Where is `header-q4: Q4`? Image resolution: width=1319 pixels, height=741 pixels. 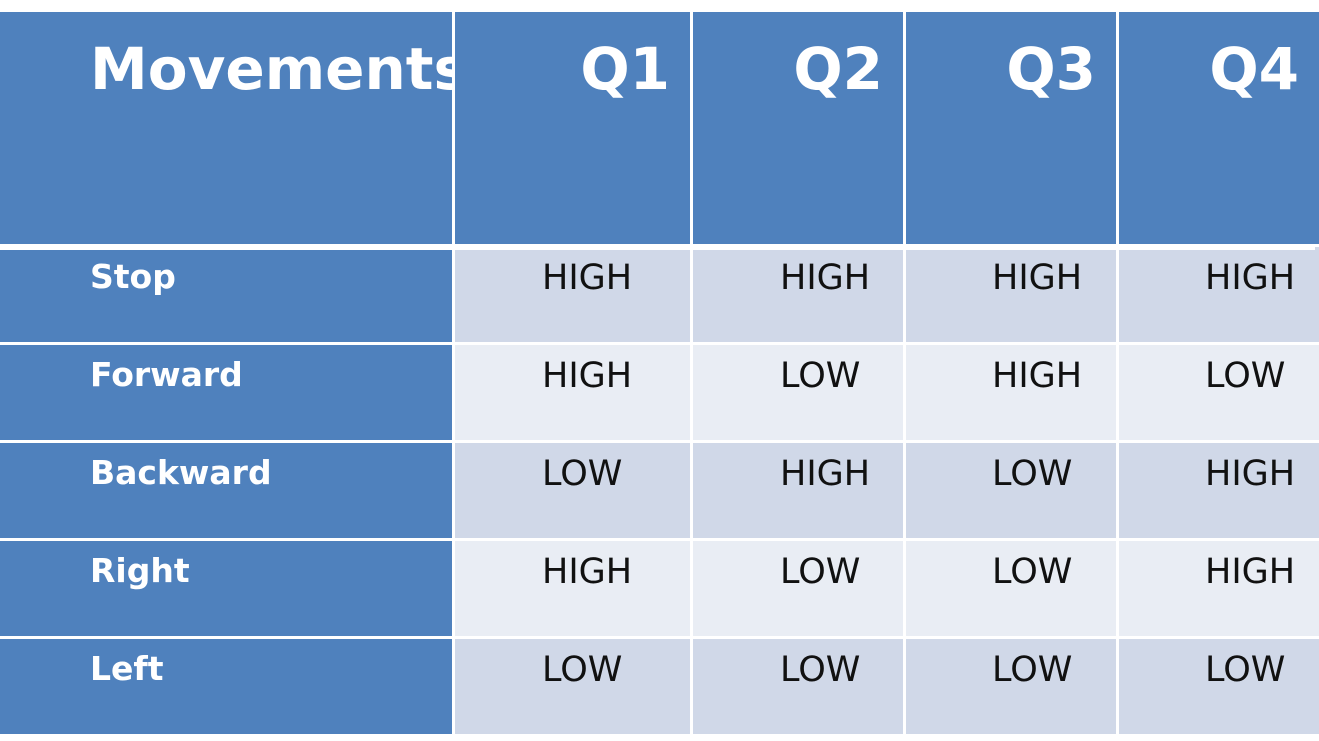 header-q4: Q4 is located at coordinates (1219, 128).